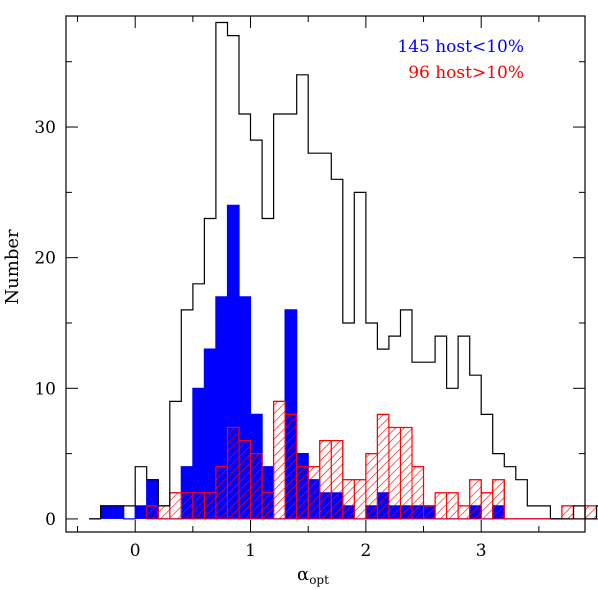  What do you see at coordinates (481, 551) in the screenshot?
I see `x-tick-label: 3` at bounding box center [481, 551].